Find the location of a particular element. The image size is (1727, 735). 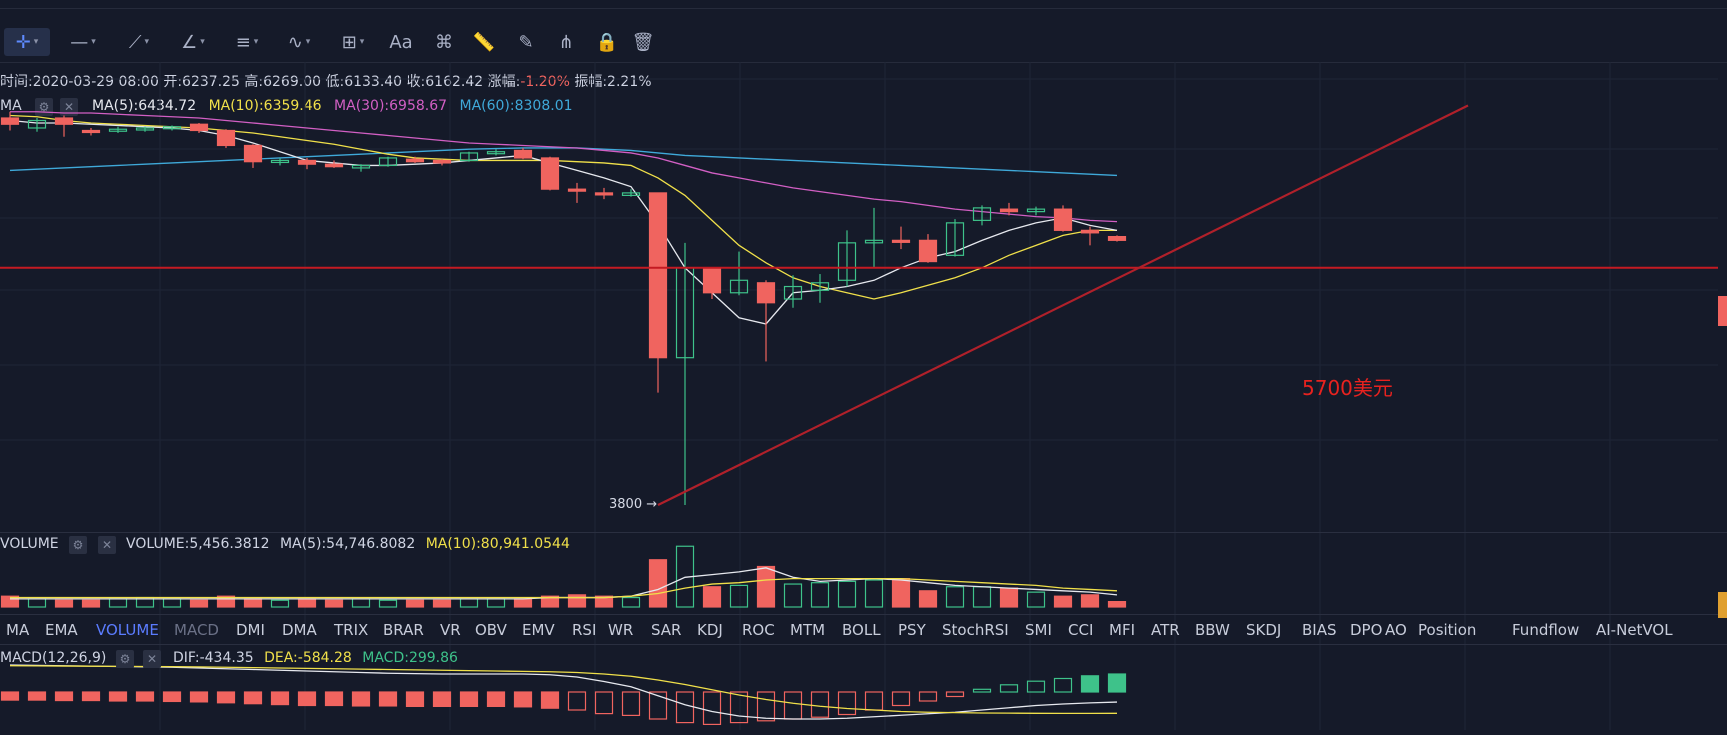

indicator-tab-obv: OBV is located at coordinates (491, 630).